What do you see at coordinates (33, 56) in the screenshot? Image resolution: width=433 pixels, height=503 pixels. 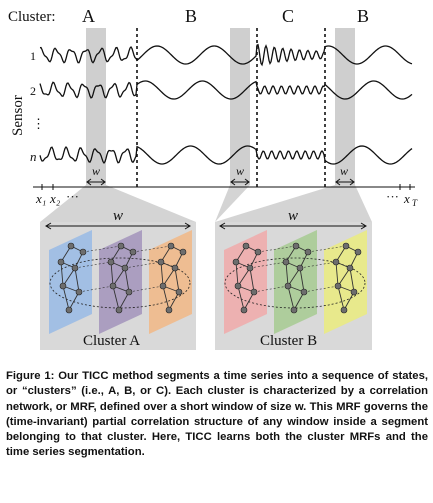 I see `sensor-label-1: 1` at bounding box center [33, 56].